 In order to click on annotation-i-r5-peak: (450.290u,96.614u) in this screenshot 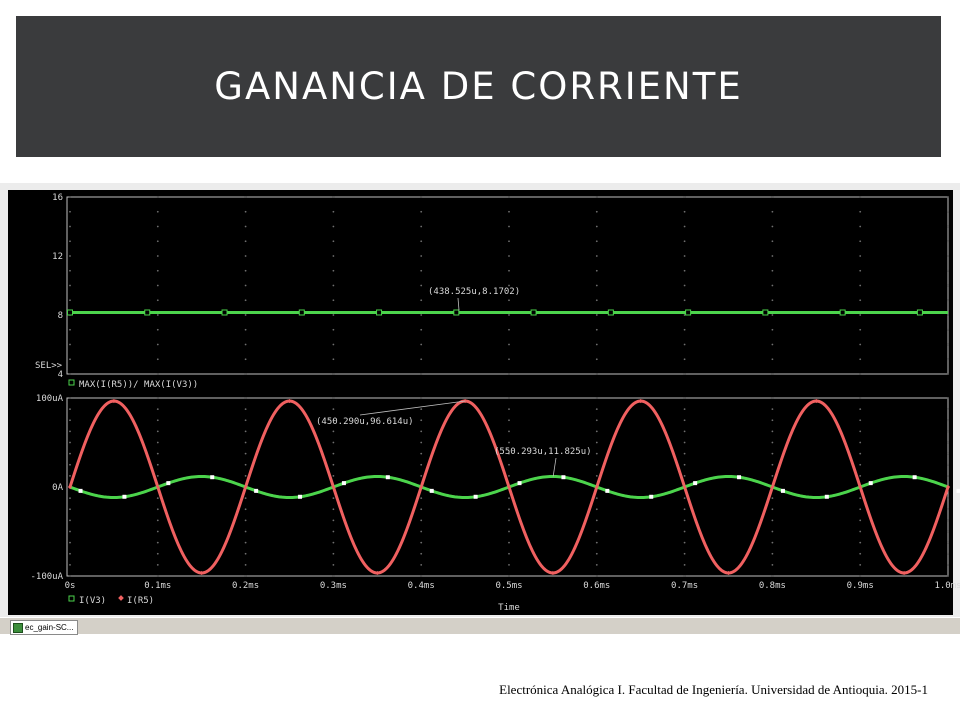, I will do `click(365, 422)`.